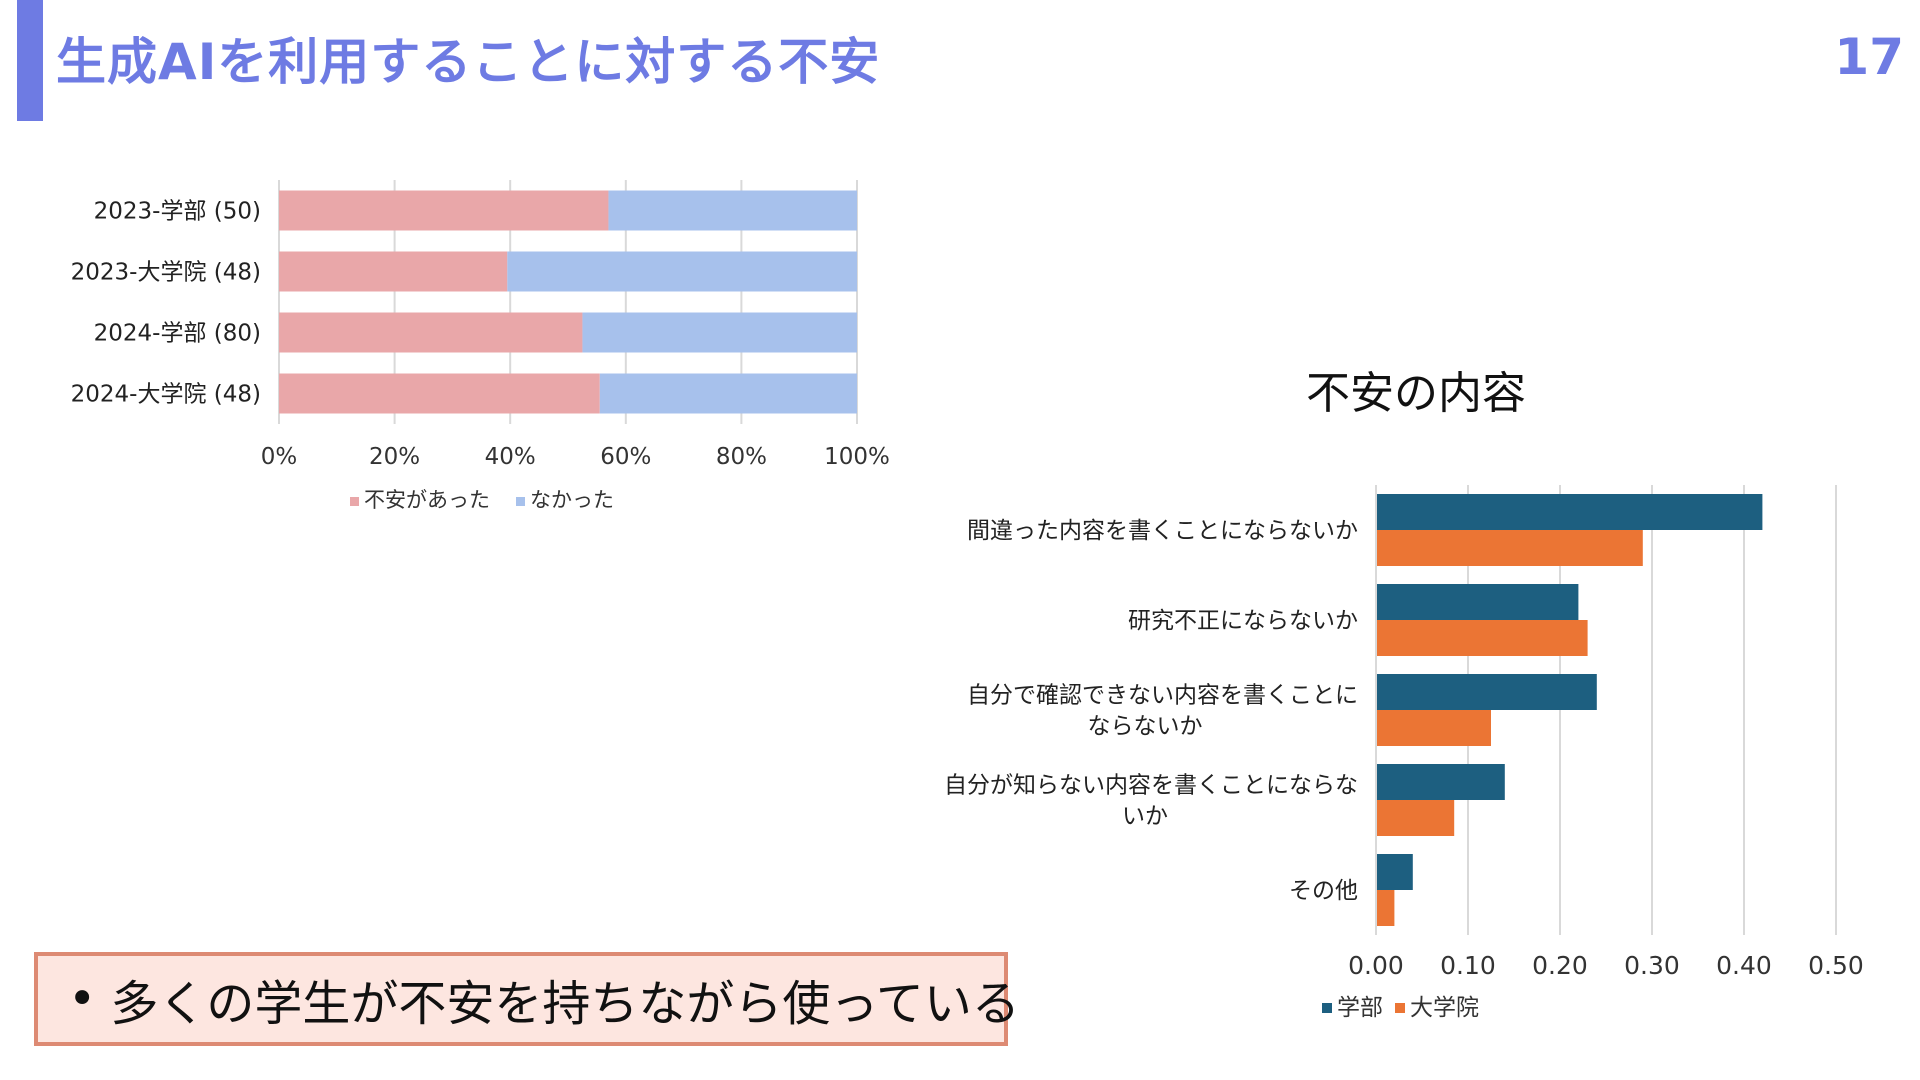 The width and height of the screenshot is (1920, 1080). What do you see at coordinates (1869, 57) in the screenshot?
I see `page-number: 17` at bounding box center [1869, 57].